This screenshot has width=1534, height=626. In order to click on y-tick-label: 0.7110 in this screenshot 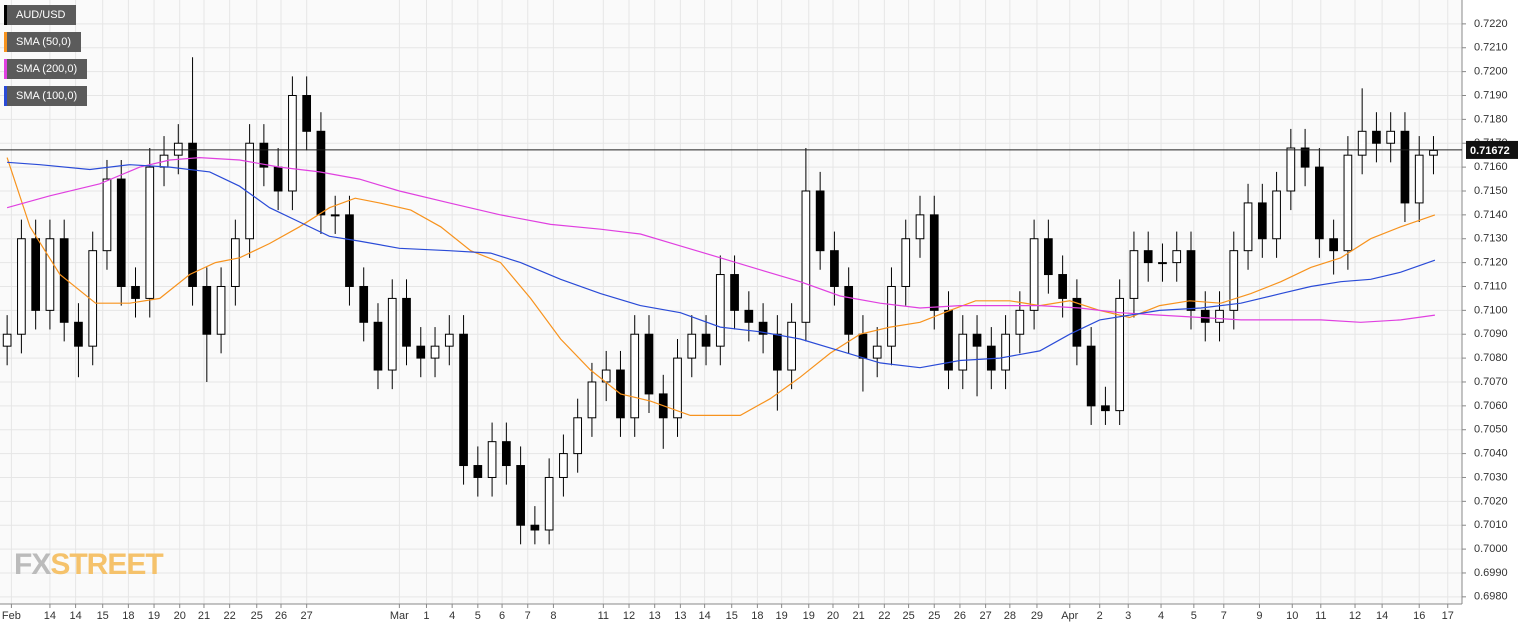, I will do `click(1490, 286)`.